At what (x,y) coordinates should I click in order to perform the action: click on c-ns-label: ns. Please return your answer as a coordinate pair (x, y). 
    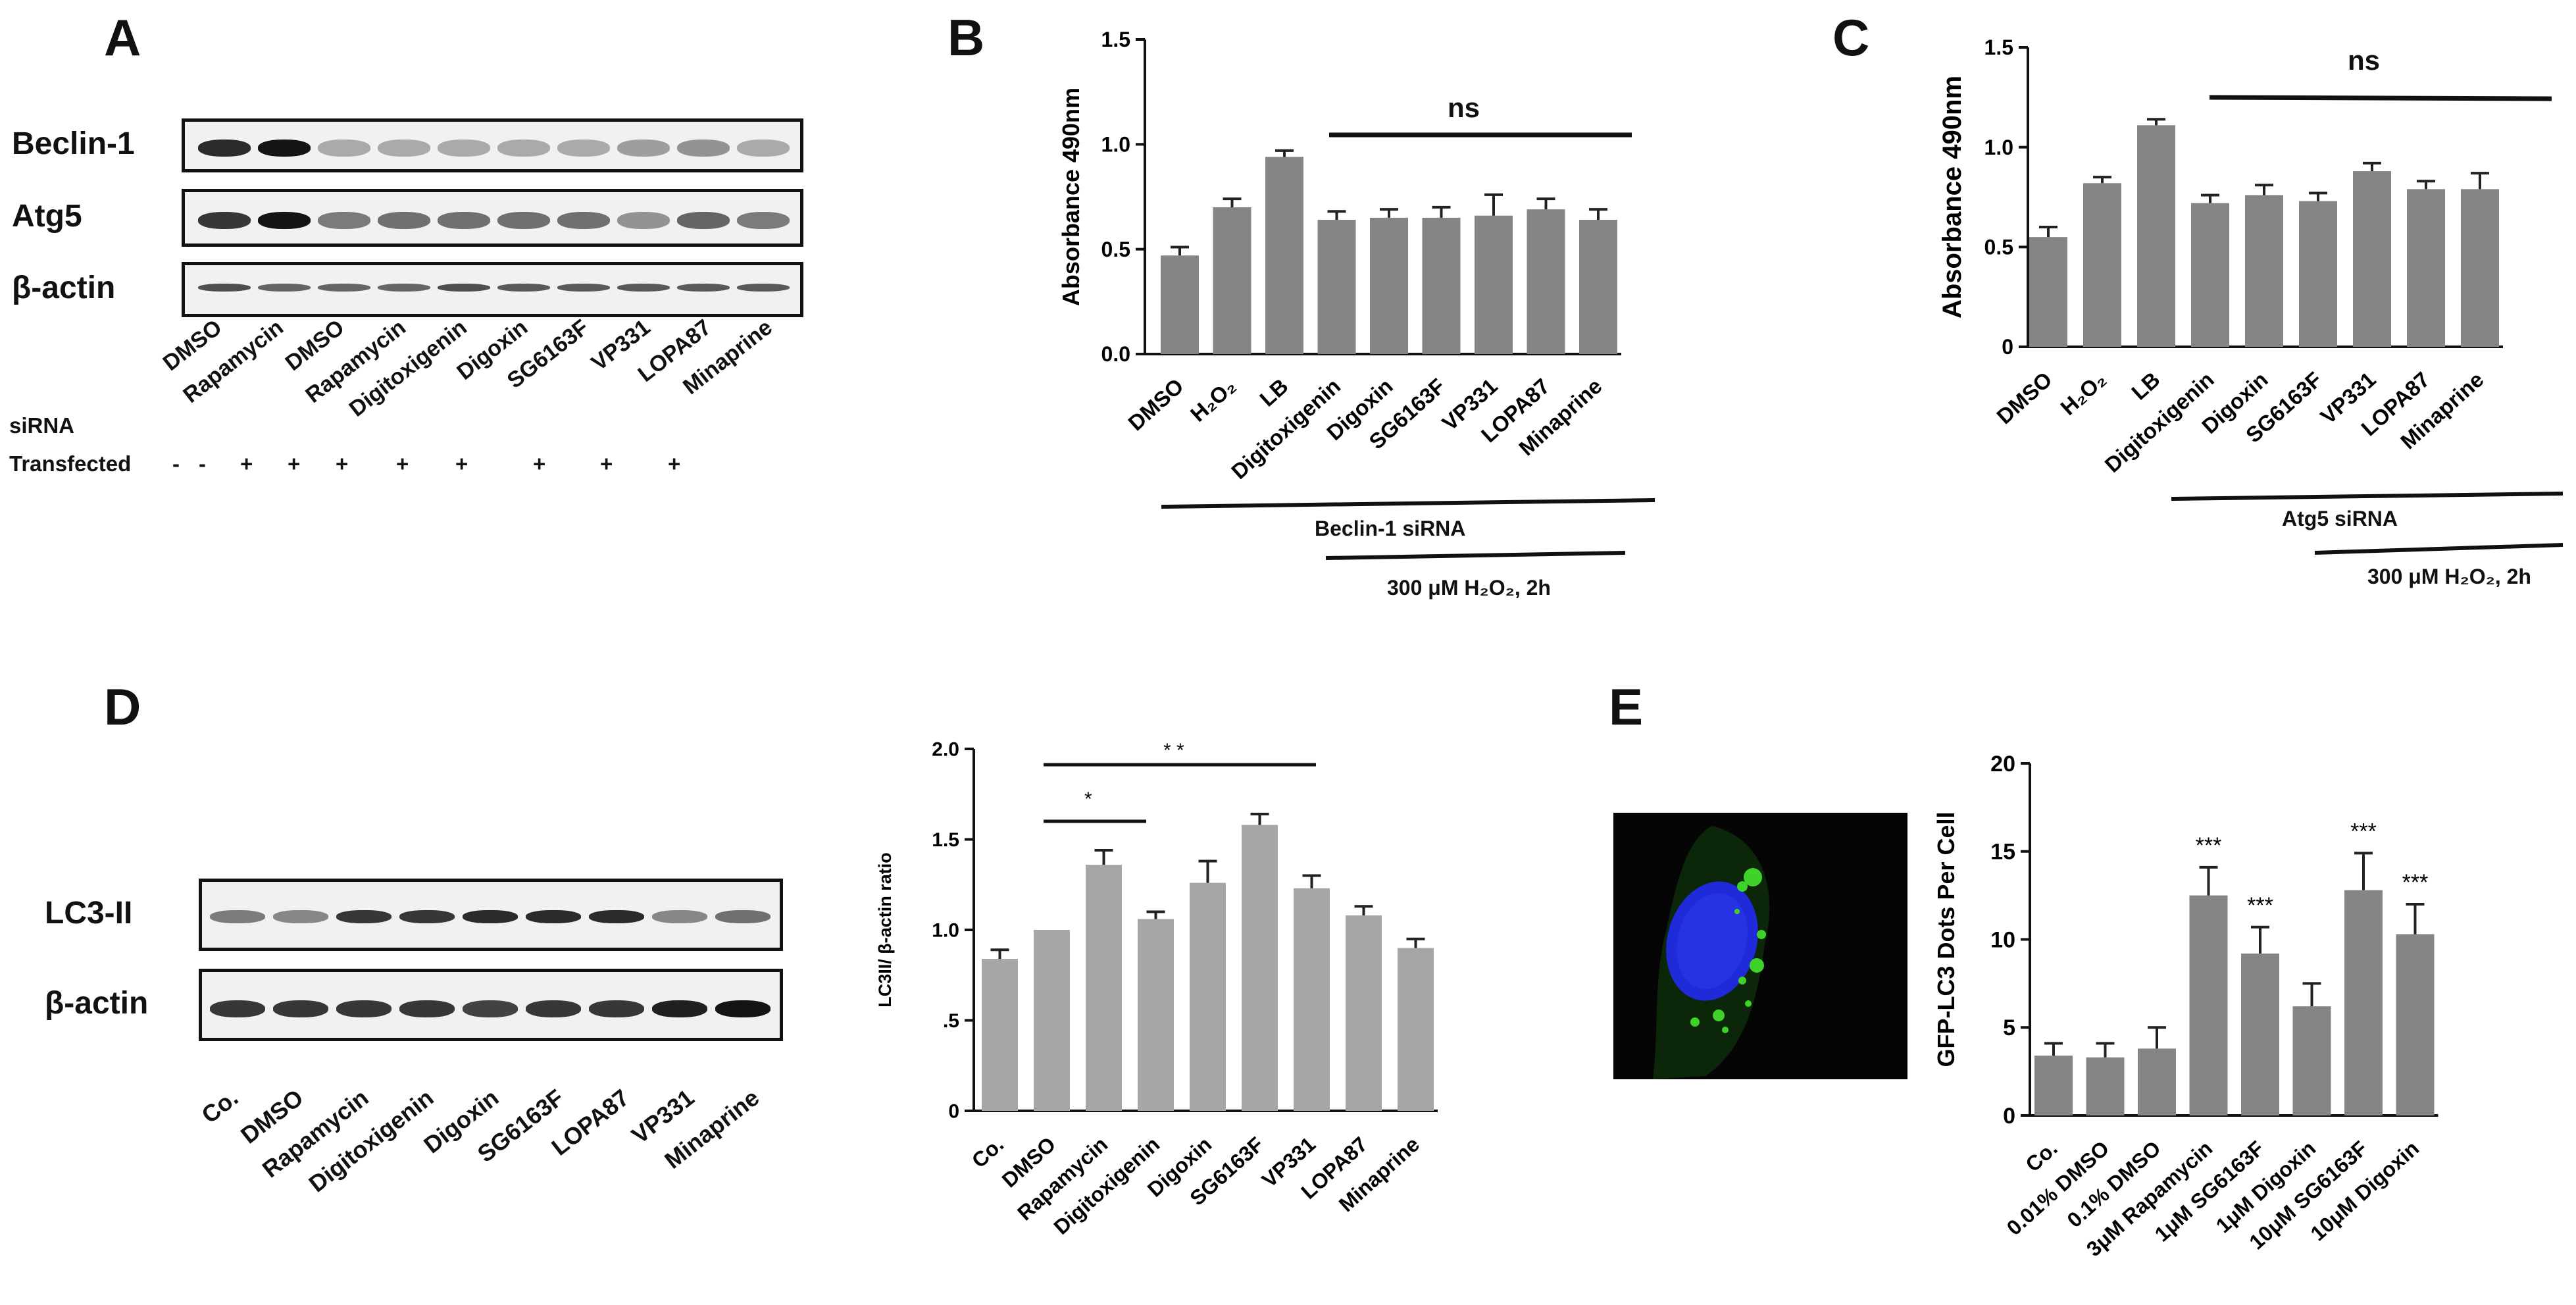
    Looking at the image, I should click on (2364, 61).